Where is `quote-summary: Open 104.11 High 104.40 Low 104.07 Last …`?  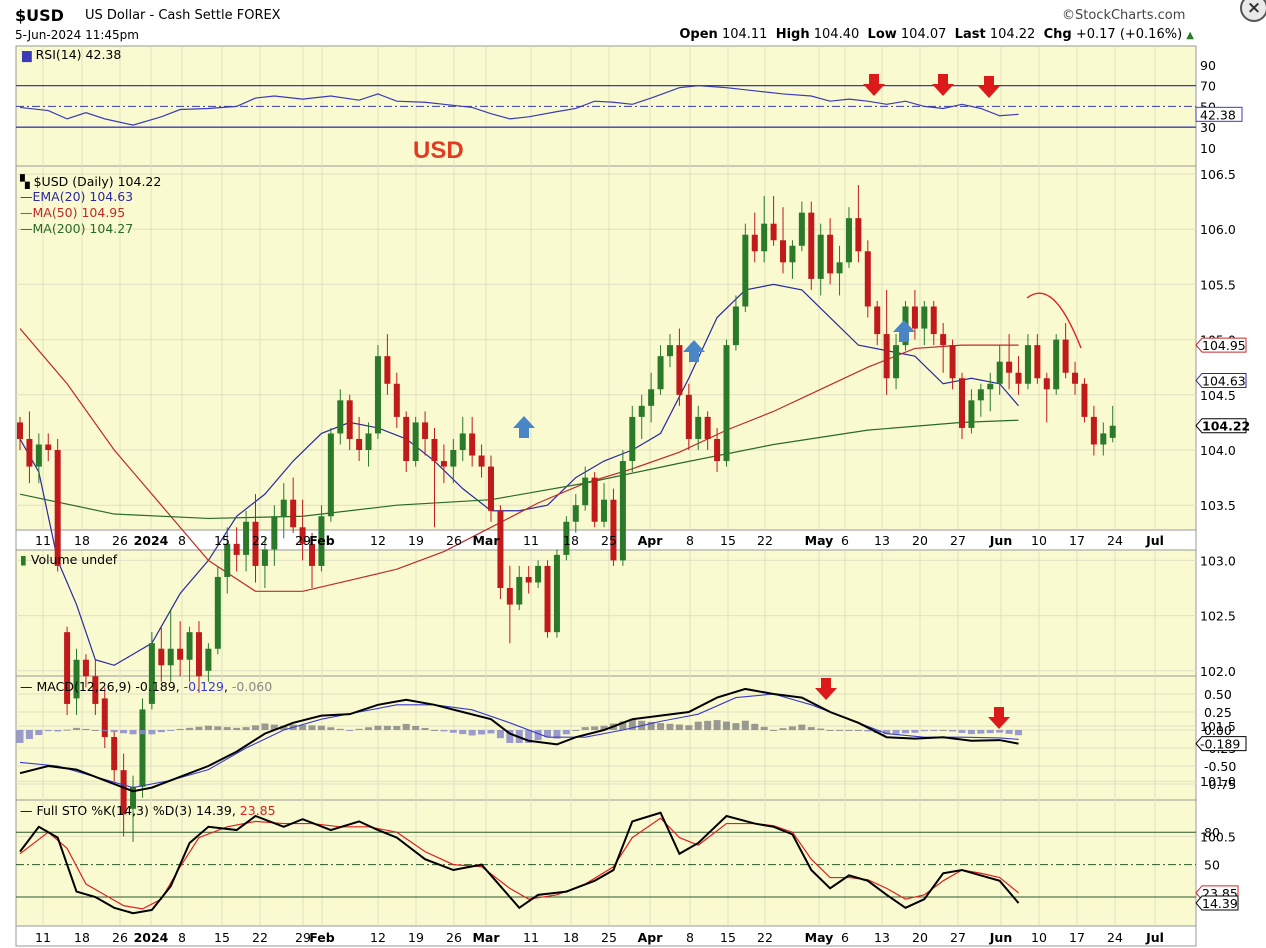
quote-summary: Open 104.11 High 104.40 Low 104.07 Last … is located at coordinates (936, 34).